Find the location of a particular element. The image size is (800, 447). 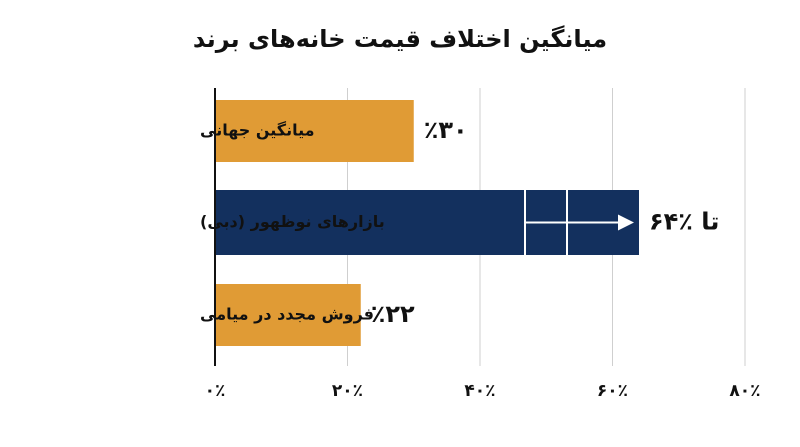

value-label: ٪۳۰ is located at coordinates (446, 130).